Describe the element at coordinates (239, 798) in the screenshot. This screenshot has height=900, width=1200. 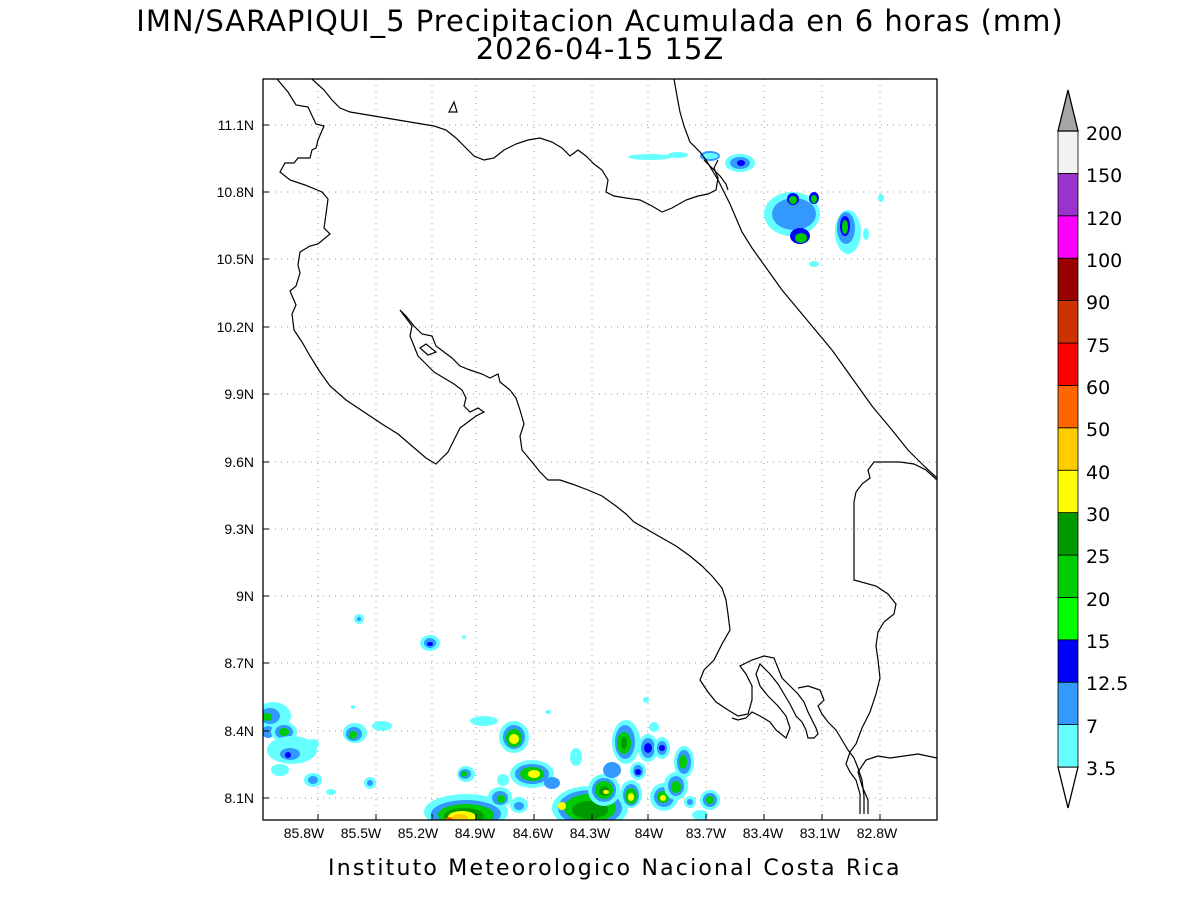
I see `lat-label: 8.1N` at that location.